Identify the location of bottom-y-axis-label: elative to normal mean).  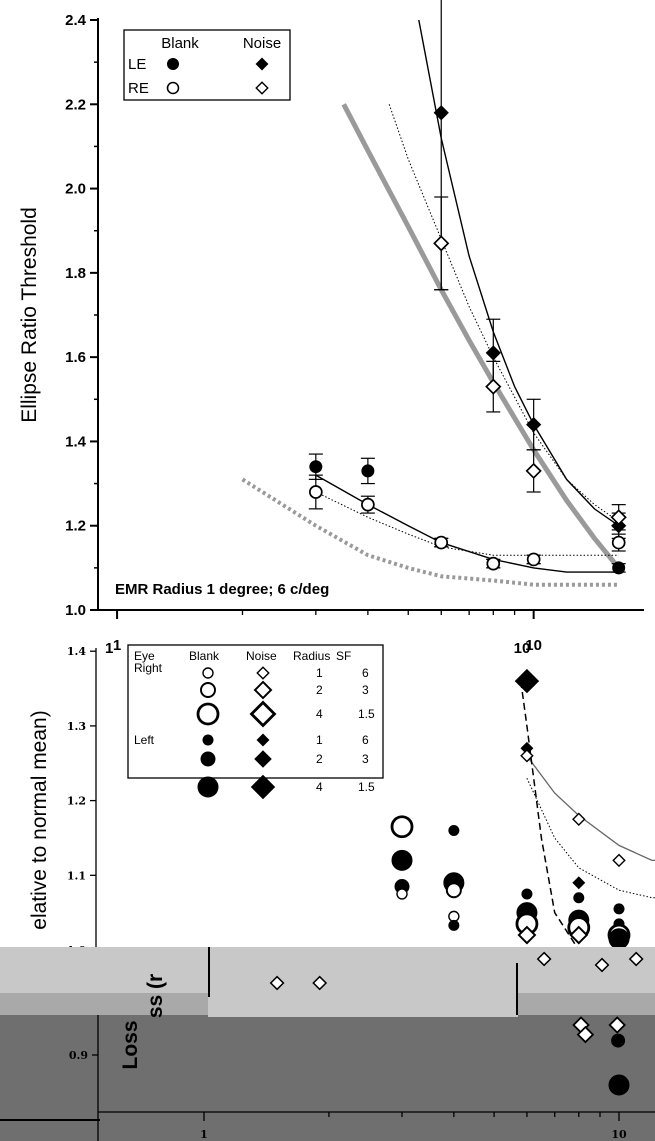
(39, 819).